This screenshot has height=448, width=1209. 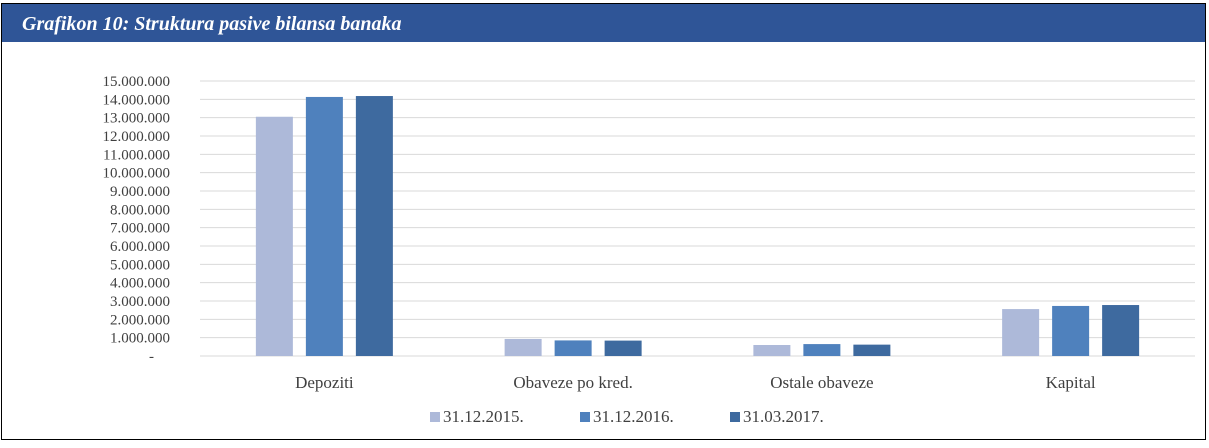 I want to click on y-tick-label: 10.000.000, so click(x=137, y=174).